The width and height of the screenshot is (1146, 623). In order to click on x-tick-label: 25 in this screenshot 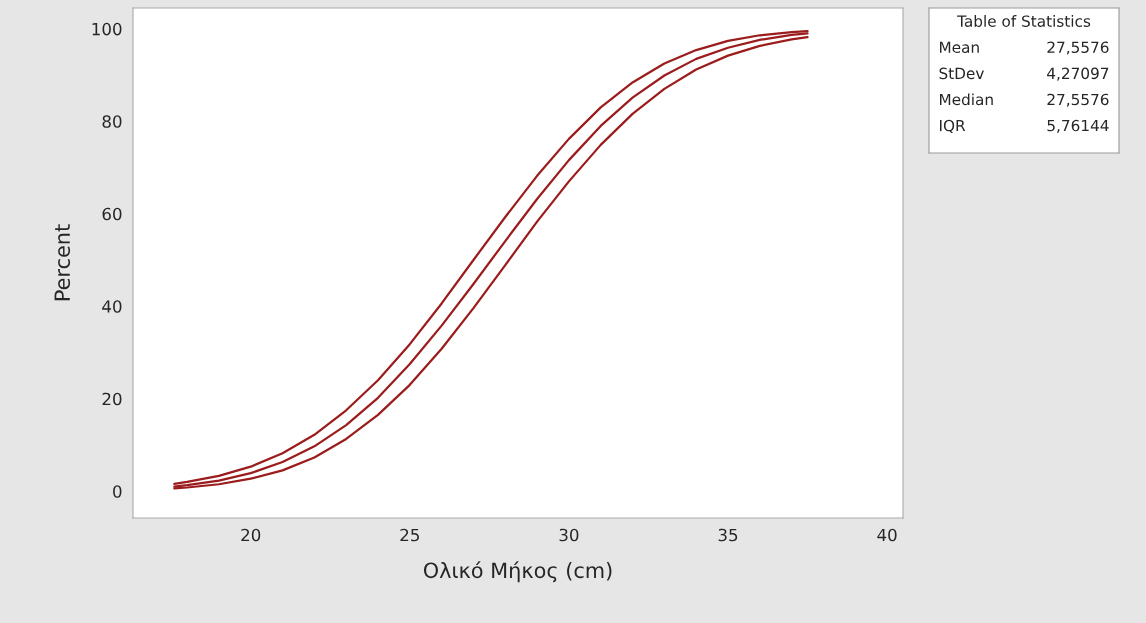, I will do `click(409, 535)`.